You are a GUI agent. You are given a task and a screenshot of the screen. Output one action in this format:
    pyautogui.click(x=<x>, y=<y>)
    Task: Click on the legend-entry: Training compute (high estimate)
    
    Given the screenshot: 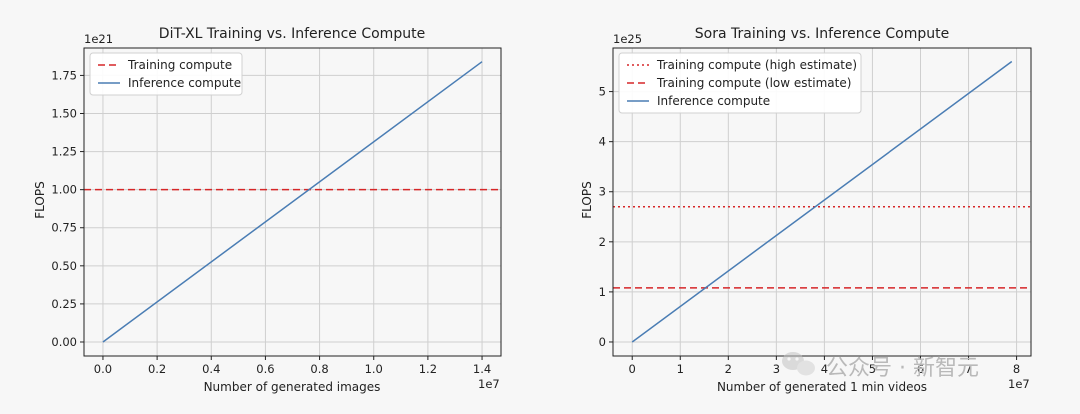 What is the action you would take?
    pyautogui.click(x=756, y=65)
    